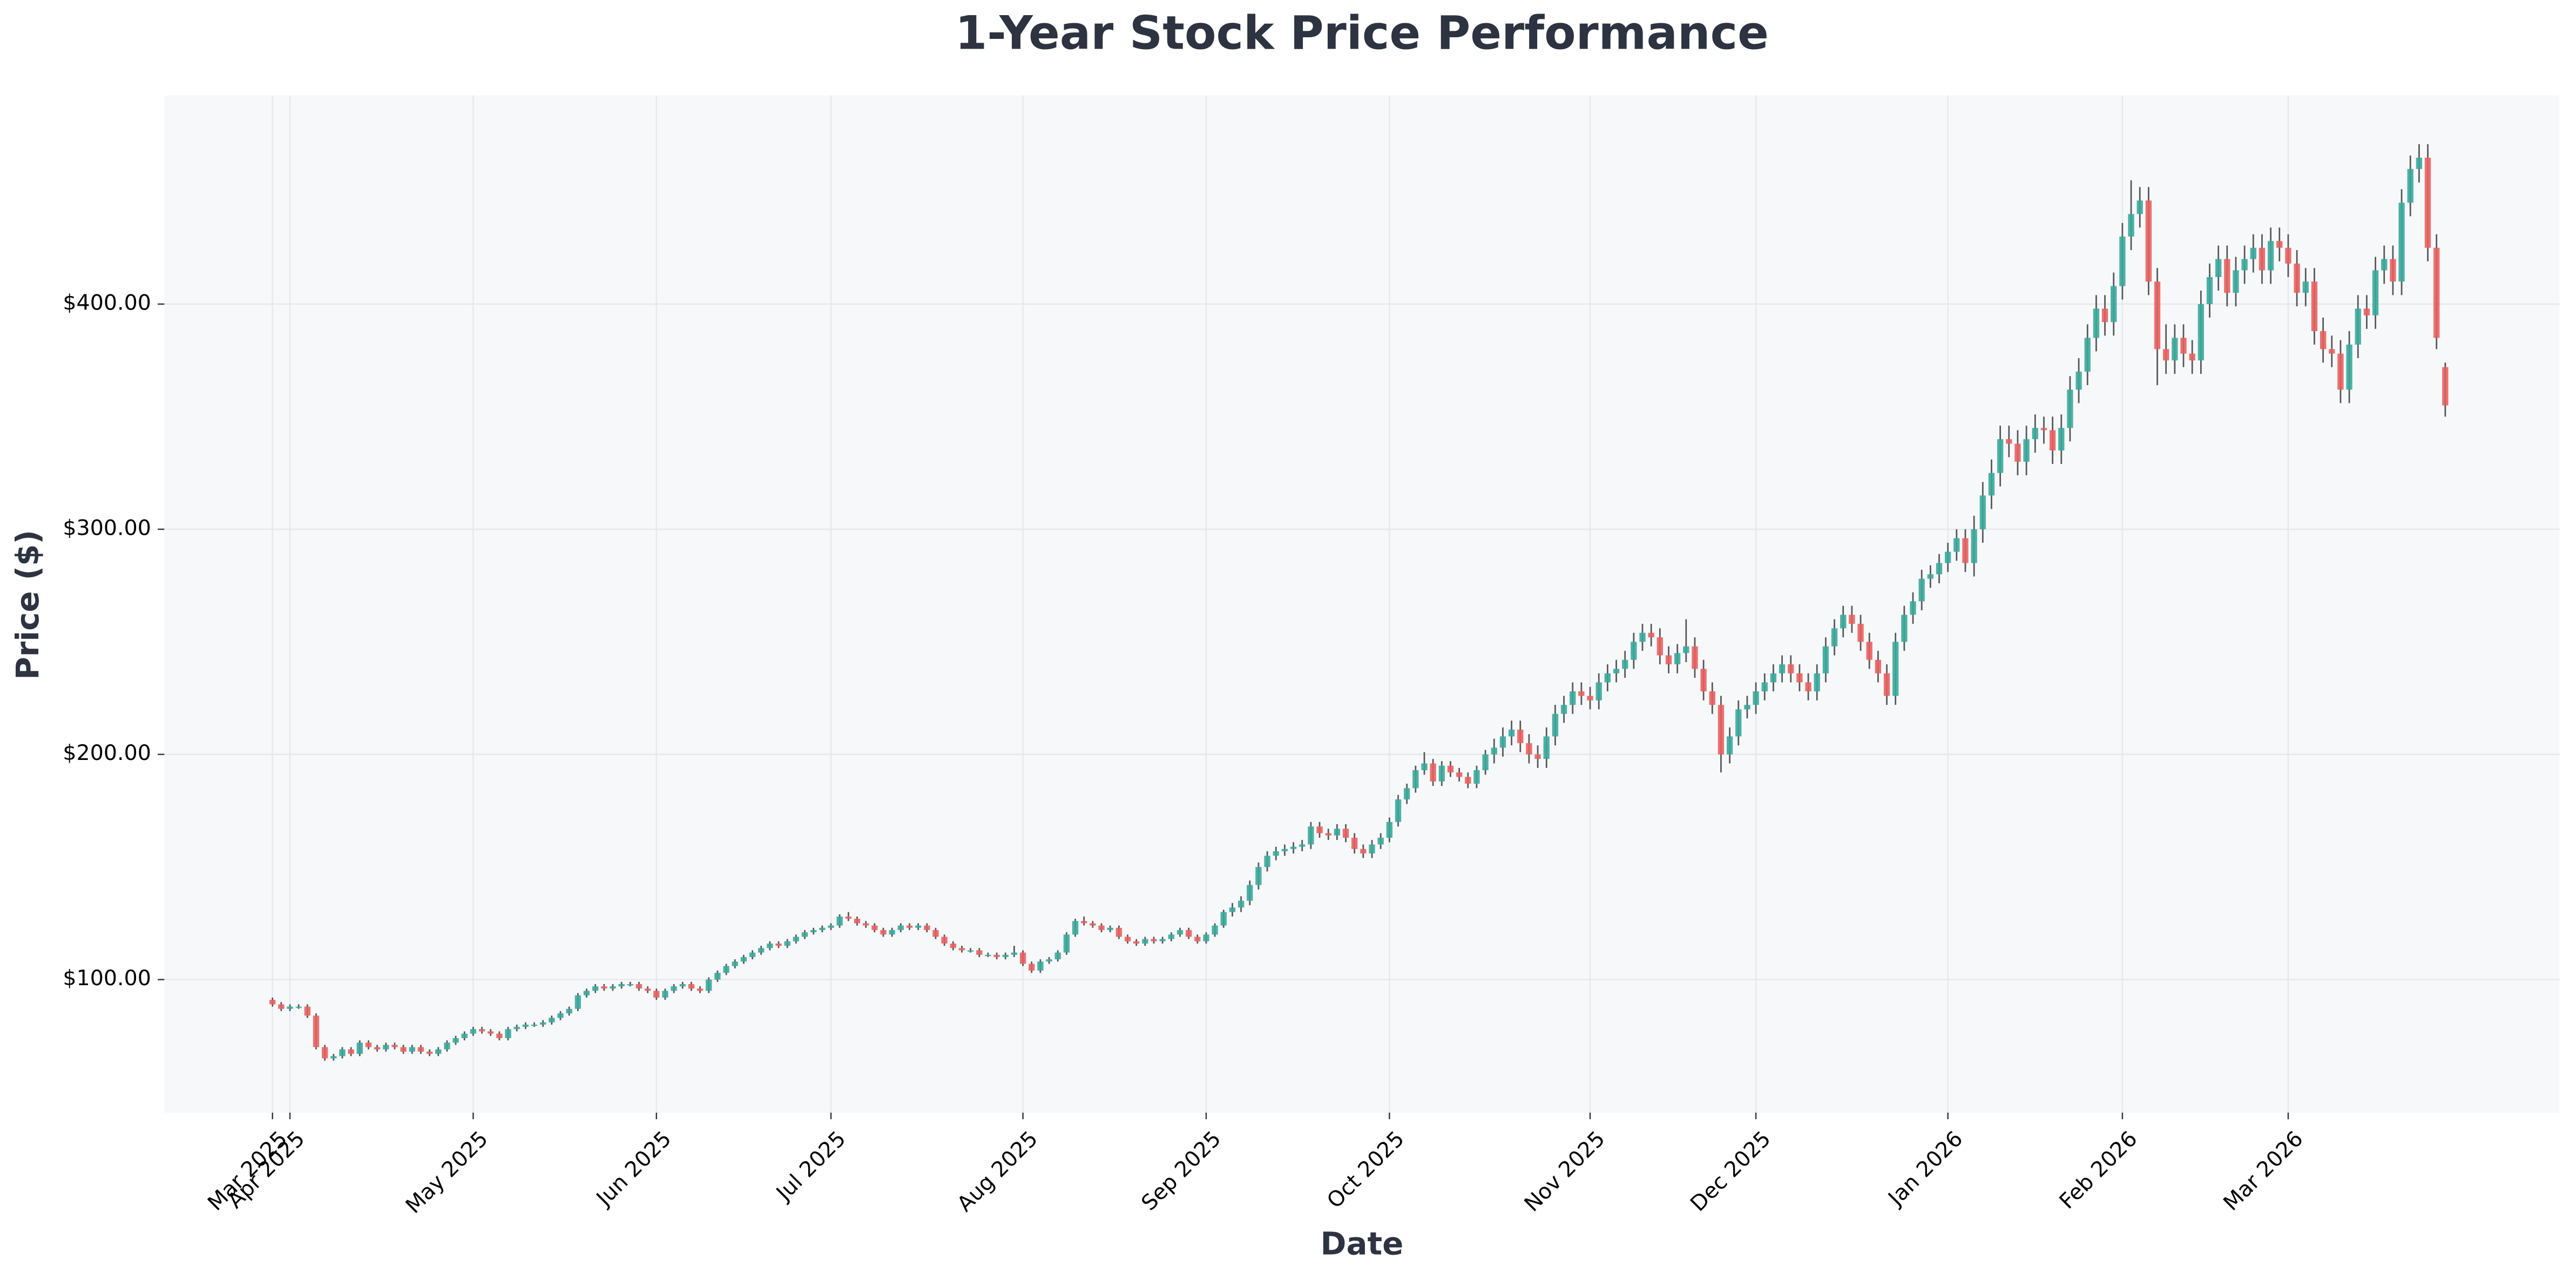  What do you see at coordinates (28, 604) in the screenshot?
I see `y-axis-title: Price ($)` at bounding box center [28, 604].